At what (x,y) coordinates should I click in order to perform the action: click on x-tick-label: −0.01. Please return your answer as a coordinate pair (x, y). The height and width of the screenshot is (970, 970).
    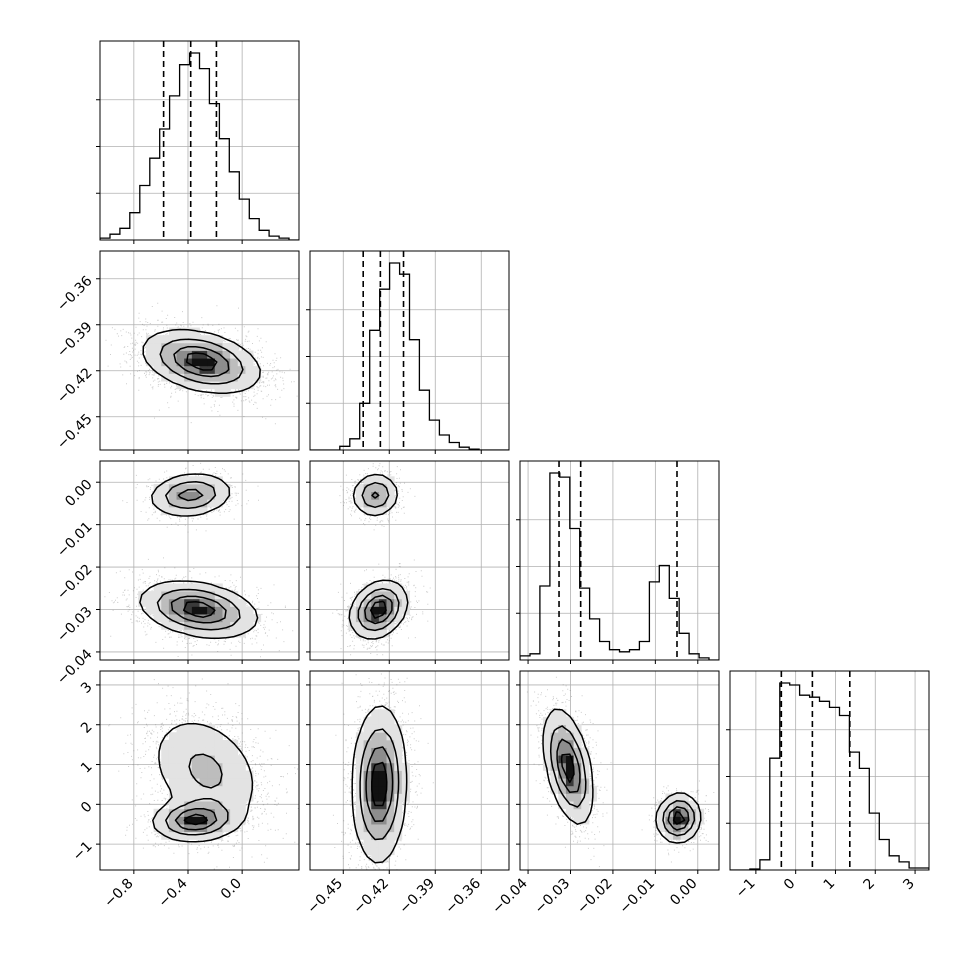
    Looking at the image, I should click on (638, 897).